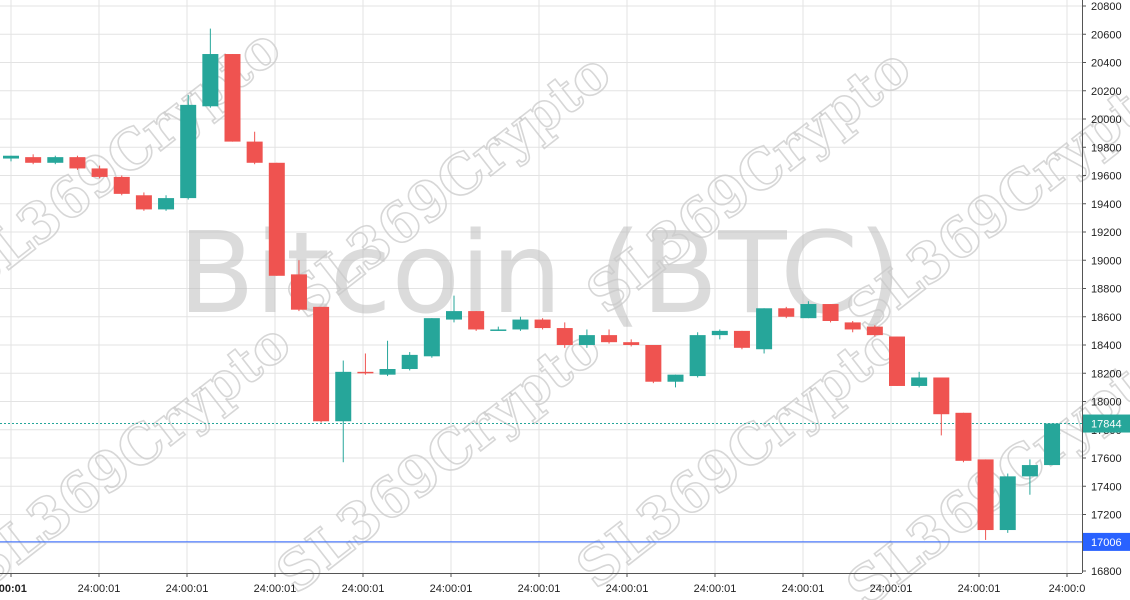 The image size is (1130, 600). Describe the element at coordinates (1106, 261) in the screenshot. I see `y-tick-label: 19000` at that location.